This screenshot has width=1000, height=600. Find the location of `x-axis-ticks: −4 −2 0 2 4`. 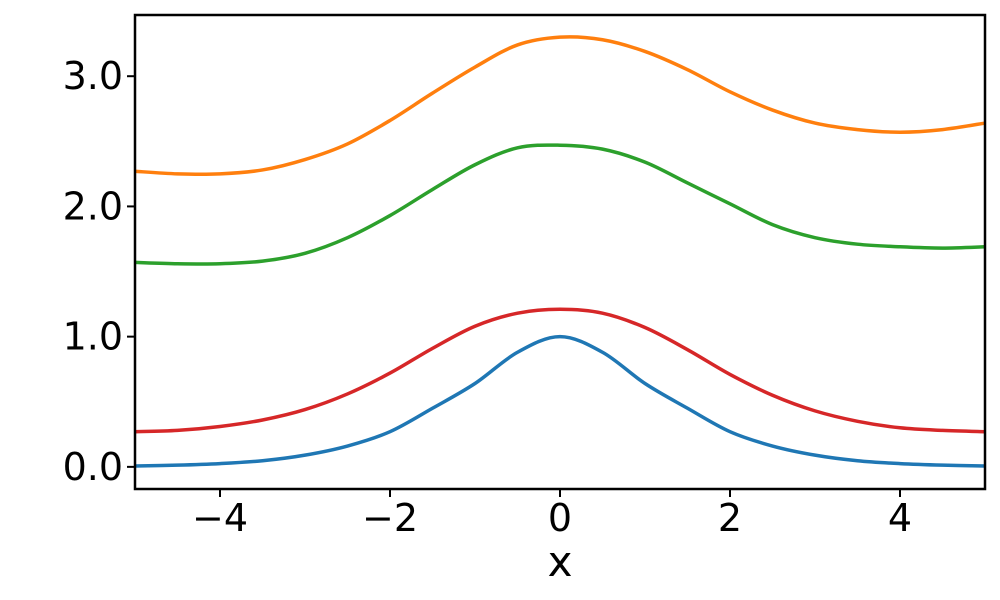

x-axis-ticks: −4 −2 0 2 4 is located at coordinates (552, 514).